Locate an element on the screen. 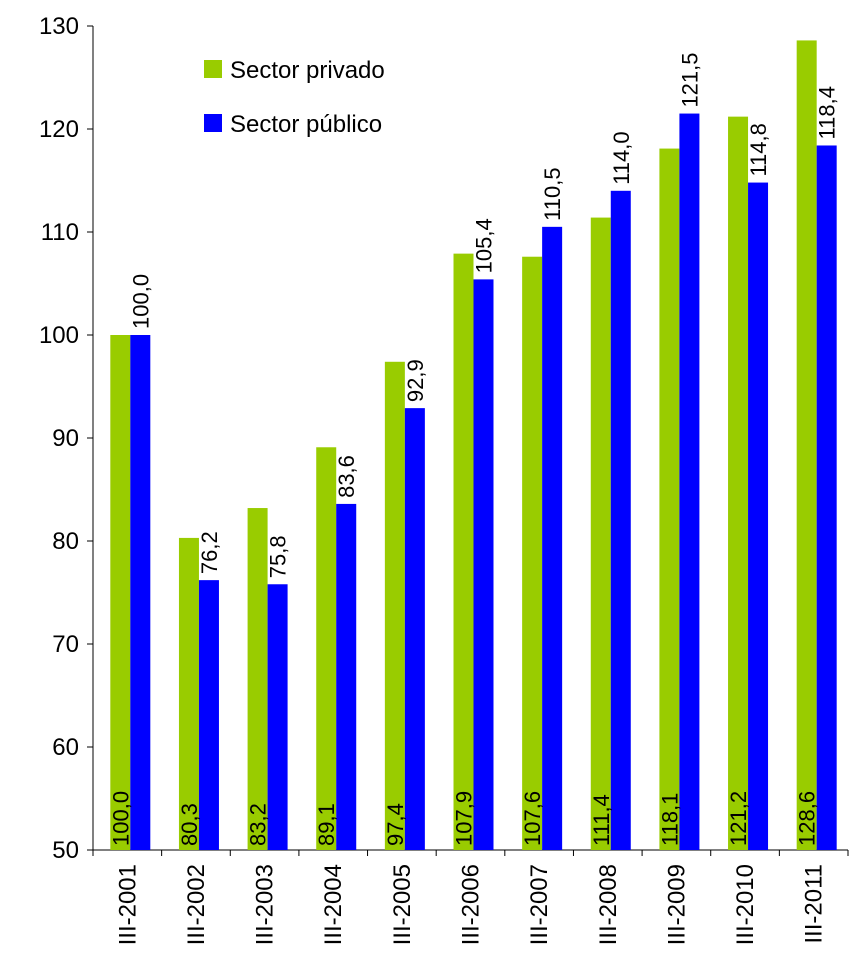 Image resolution: width=852 pixels, height=967 pixels. x-category-label: III-2009 is located at coordinates (676, 904).